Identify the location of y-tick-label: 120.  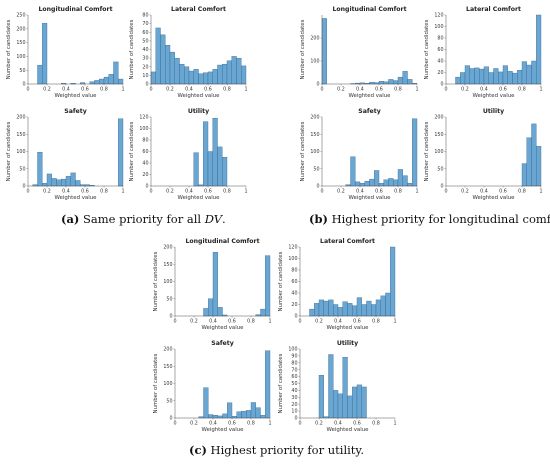
(438, 16).